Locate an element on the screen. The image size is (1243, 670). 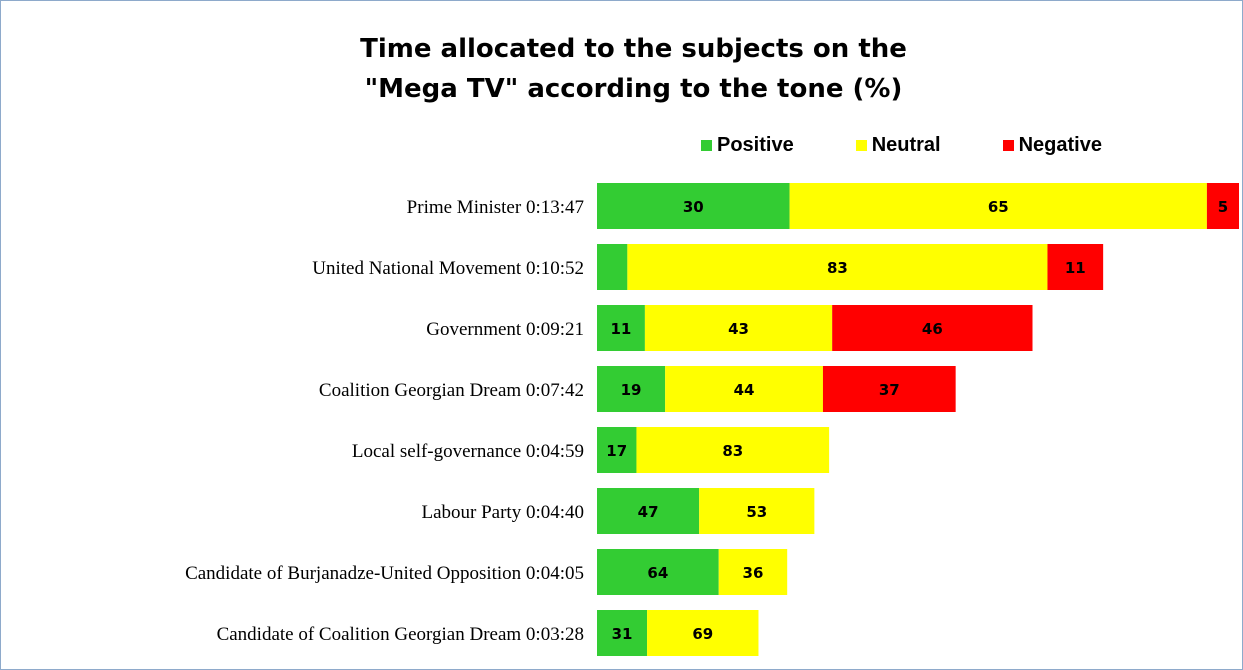
bar-positive-coalition-georgian-dream is located at coordinates (631, 389).